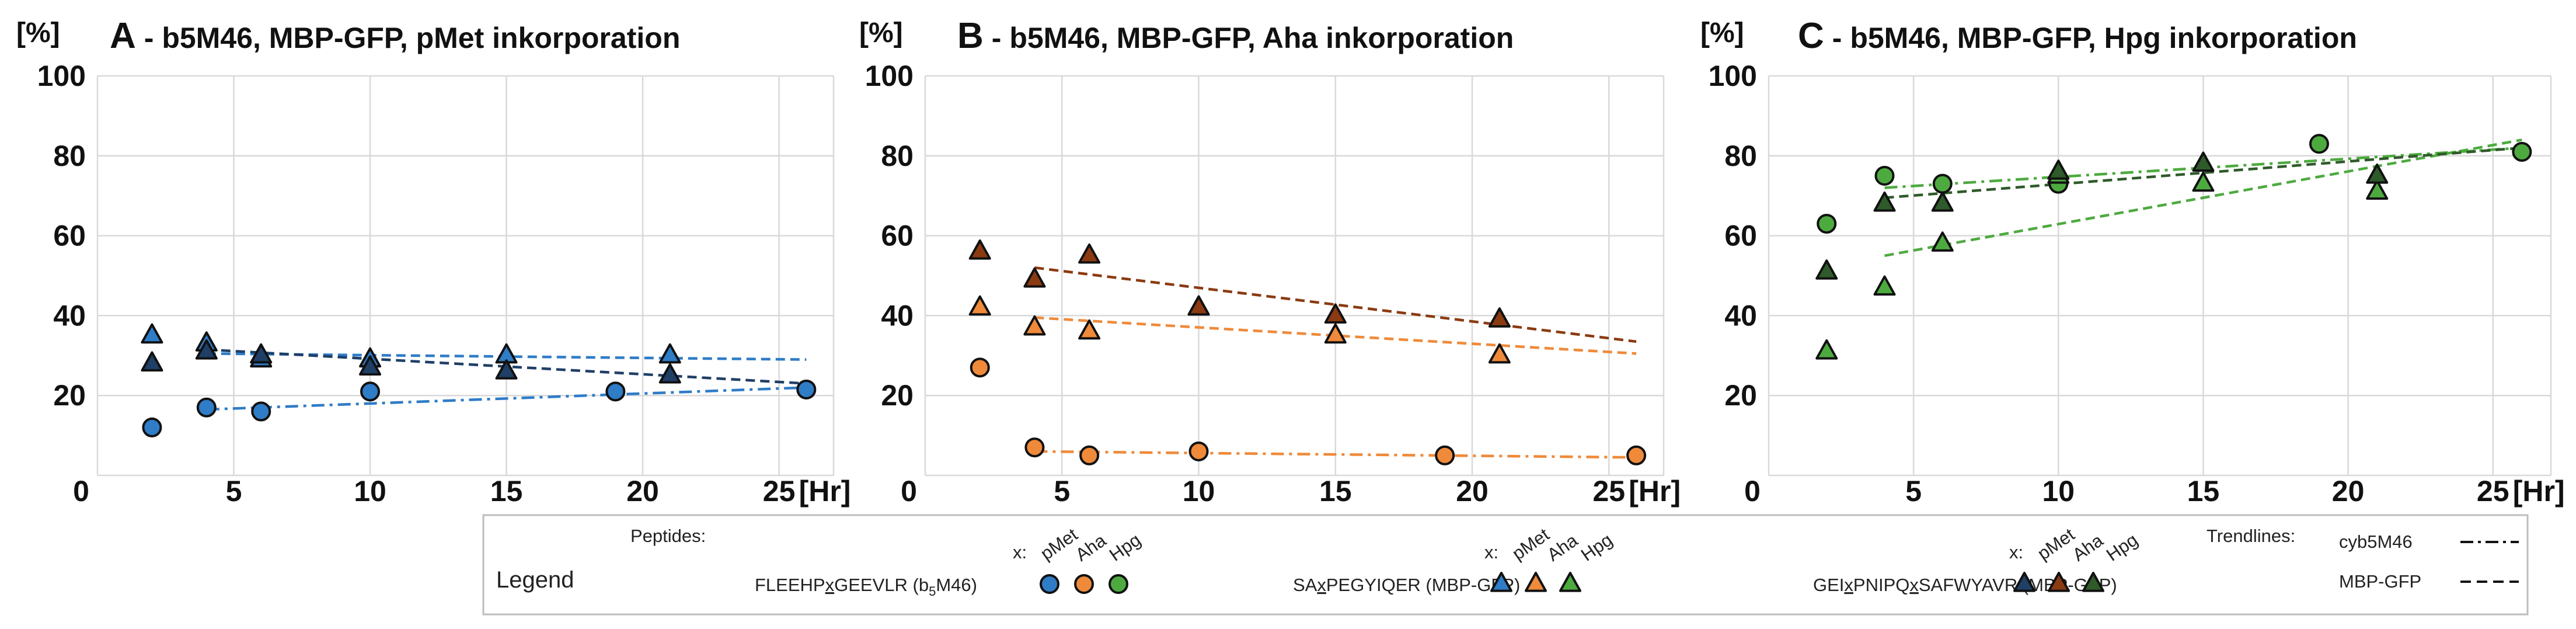 The width and height of the screenshot is (2576, 629). I want to click on panel-title: A- b5M46, MBP-GFP, pMet inkorporation, so click(395, 36).